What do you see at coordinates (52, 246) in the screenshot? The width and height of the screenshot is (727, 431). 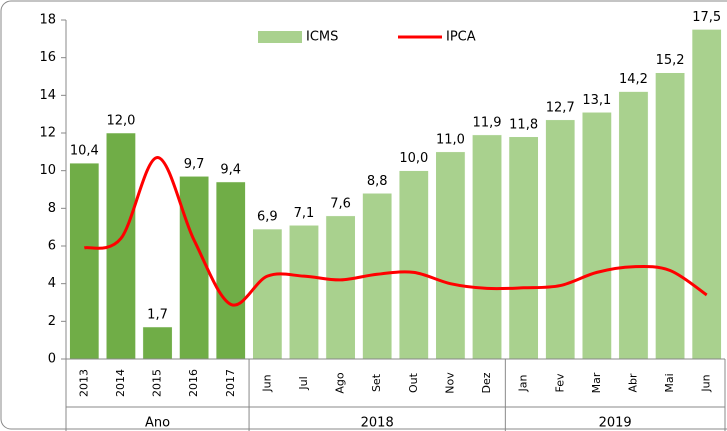 I see `y-tick-label: 6` at bounding box center [52, 246].